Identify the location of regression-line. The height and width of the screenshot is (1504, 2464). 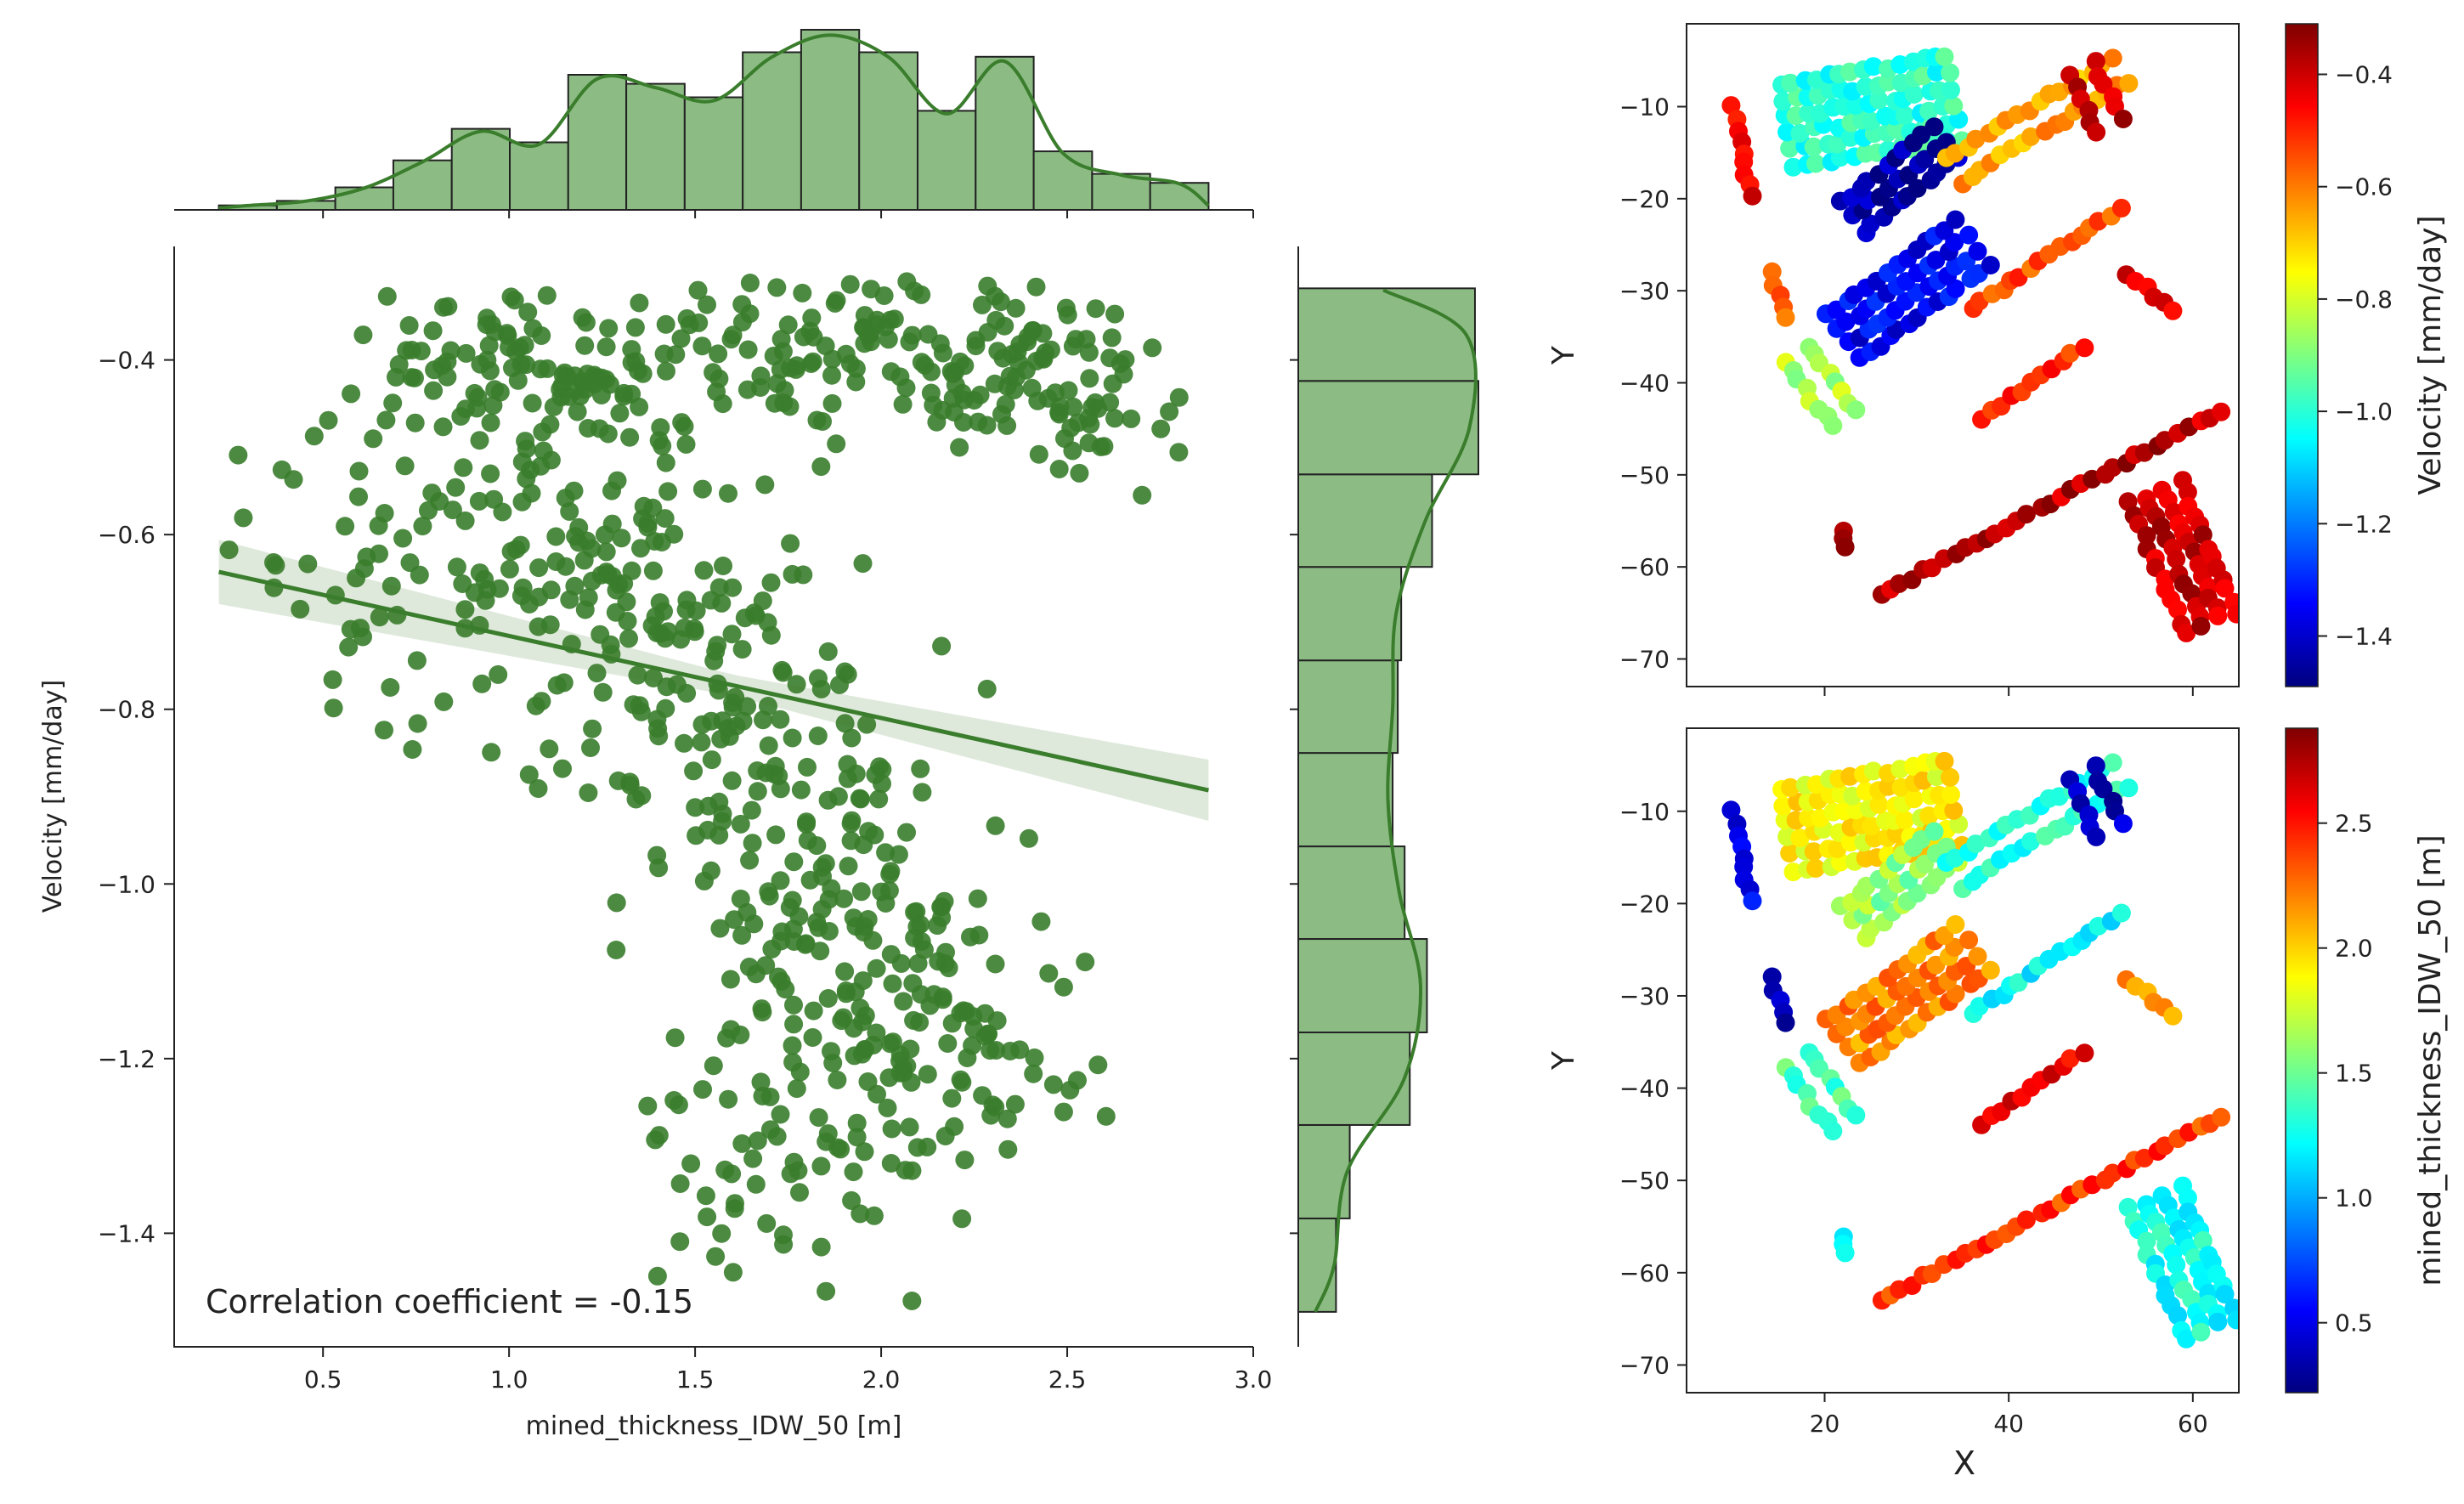
(713, 681).